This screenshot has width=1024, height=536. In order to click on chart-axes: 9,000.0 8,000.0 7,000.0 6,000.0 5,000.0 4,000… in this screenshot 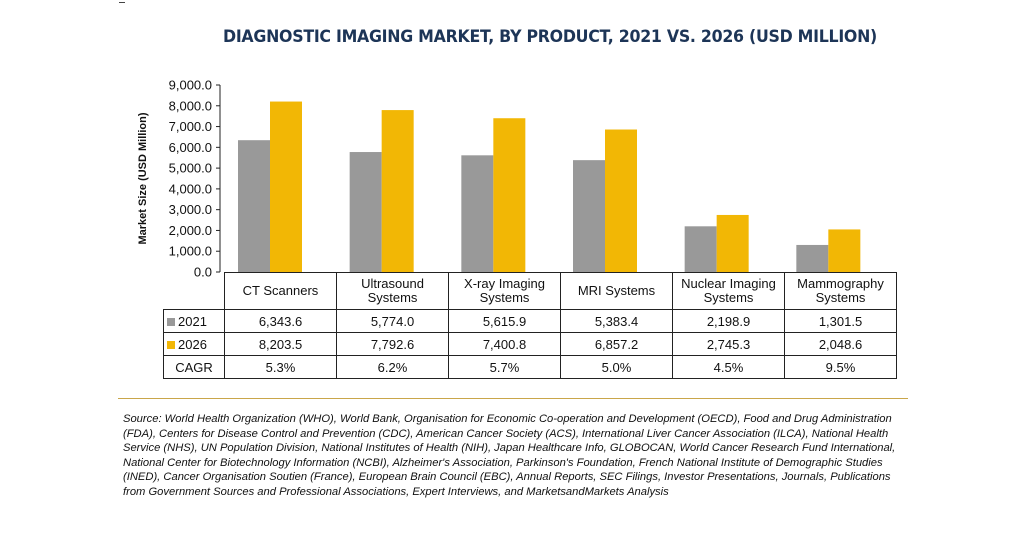, I will do `click(179, 179)`.